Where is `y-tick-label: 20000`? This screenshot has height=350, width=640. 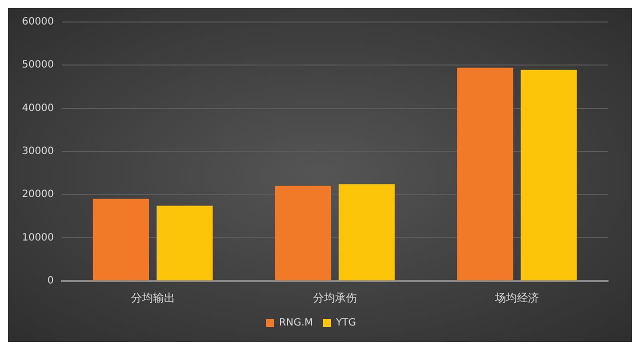 y-tick-label: 20000 is located at coordinates (38, 194).